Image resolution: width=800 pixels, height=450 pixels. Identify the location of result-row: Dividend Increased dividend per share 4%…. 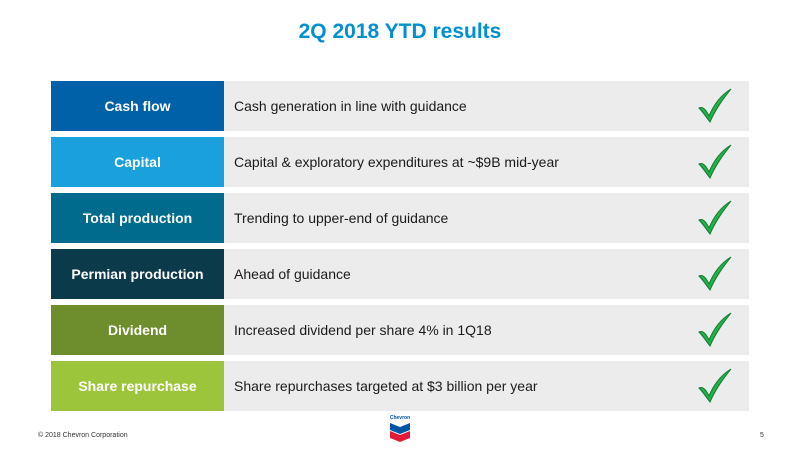
(400, 330).